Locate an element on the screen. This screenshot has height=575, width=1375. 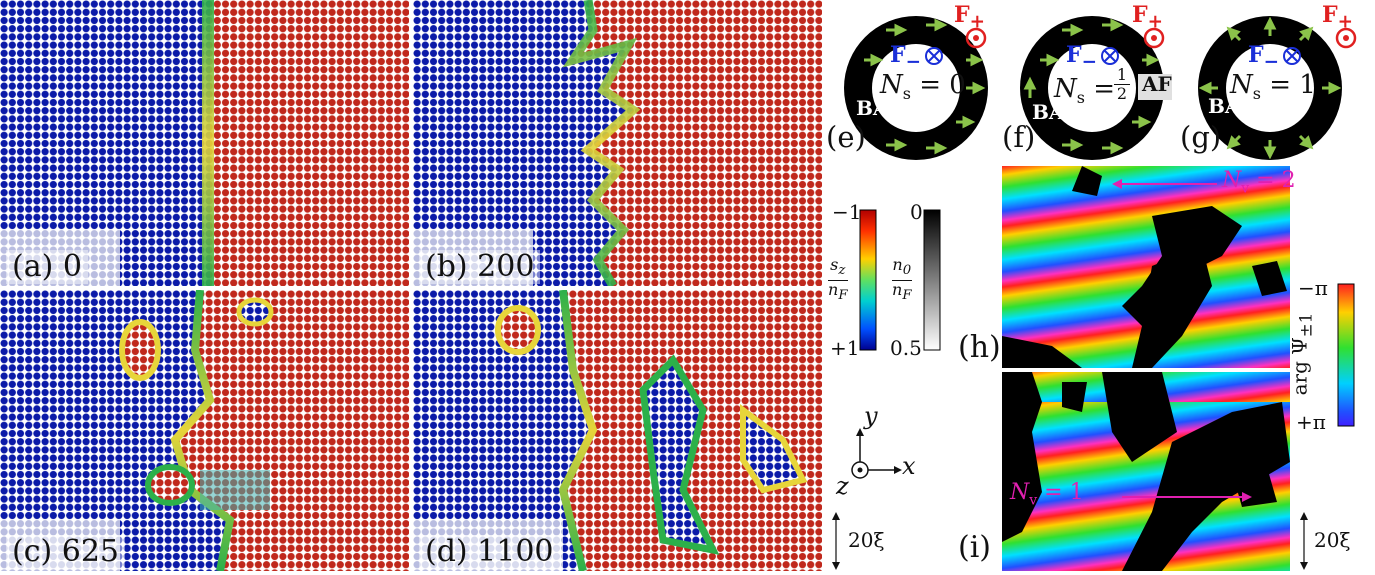
axis-z-label: z is located at coordinates (842, 486).